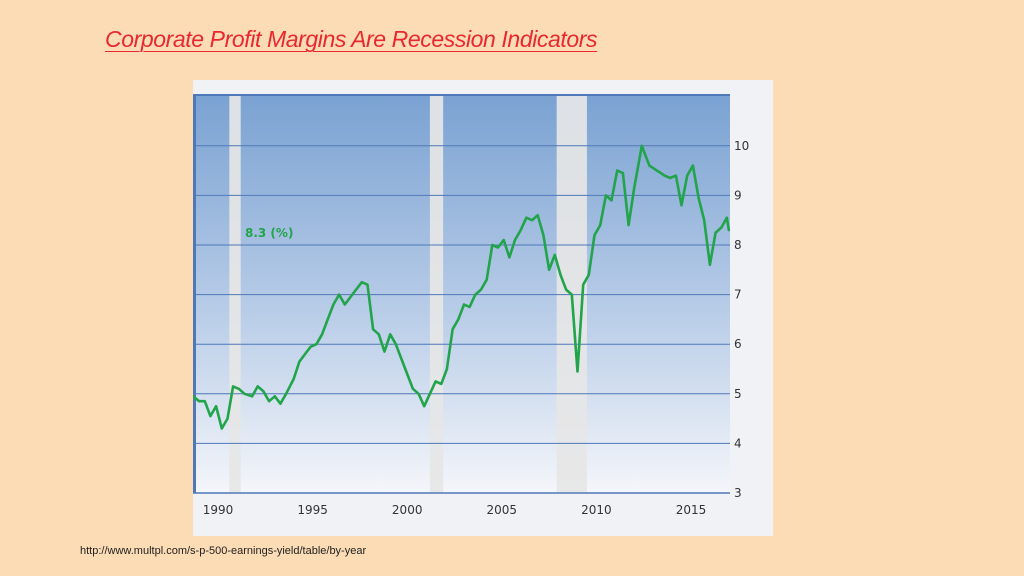  Describe the element at coordinates (269, 233) in the screenshot. I see `annotation-label: 8.3 (%)` at that location.